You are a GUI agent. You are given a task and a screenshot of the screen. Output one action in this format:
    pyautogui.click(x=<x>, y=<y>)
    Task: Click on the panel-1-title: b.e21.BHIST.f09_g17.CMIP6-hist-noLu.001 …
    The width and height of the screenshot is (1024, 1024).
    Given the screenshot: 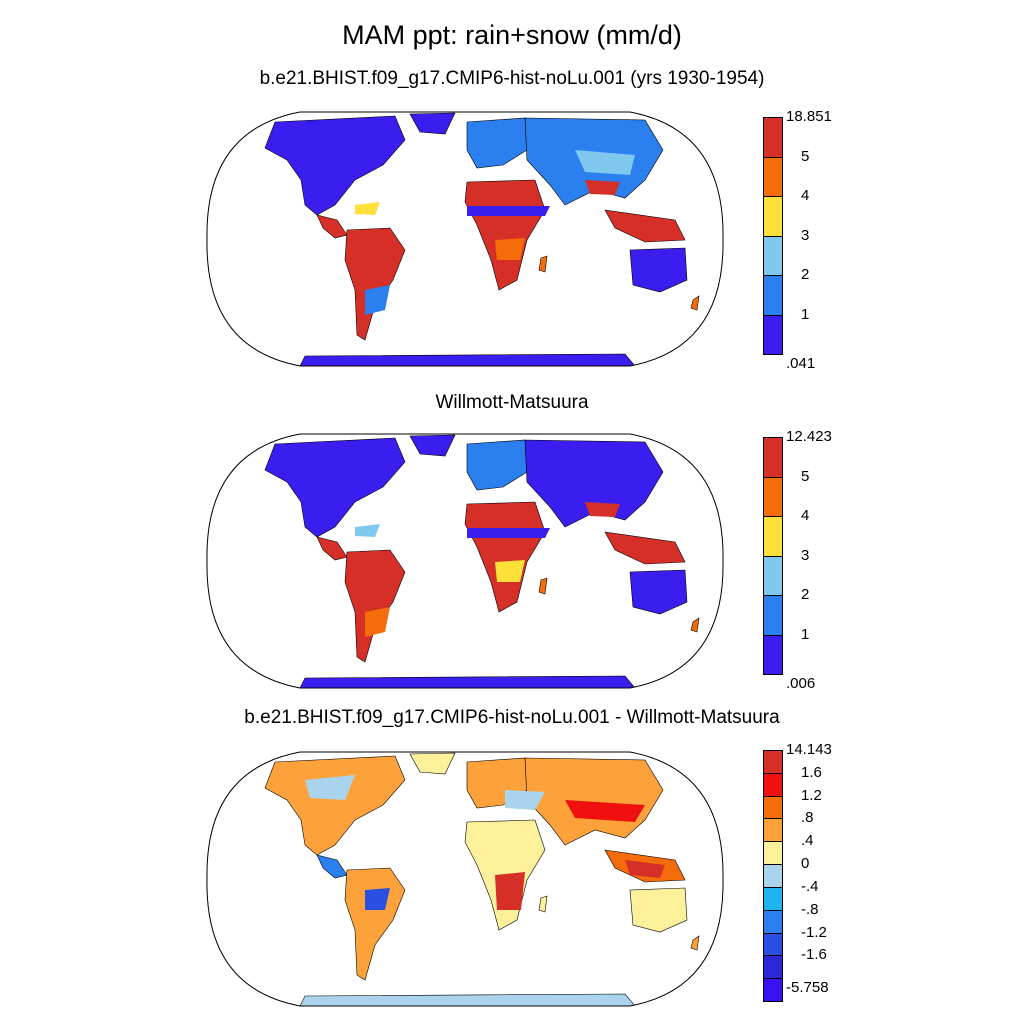 What is the action you would take?
    pyautogui.click(x=512, y=78)
    